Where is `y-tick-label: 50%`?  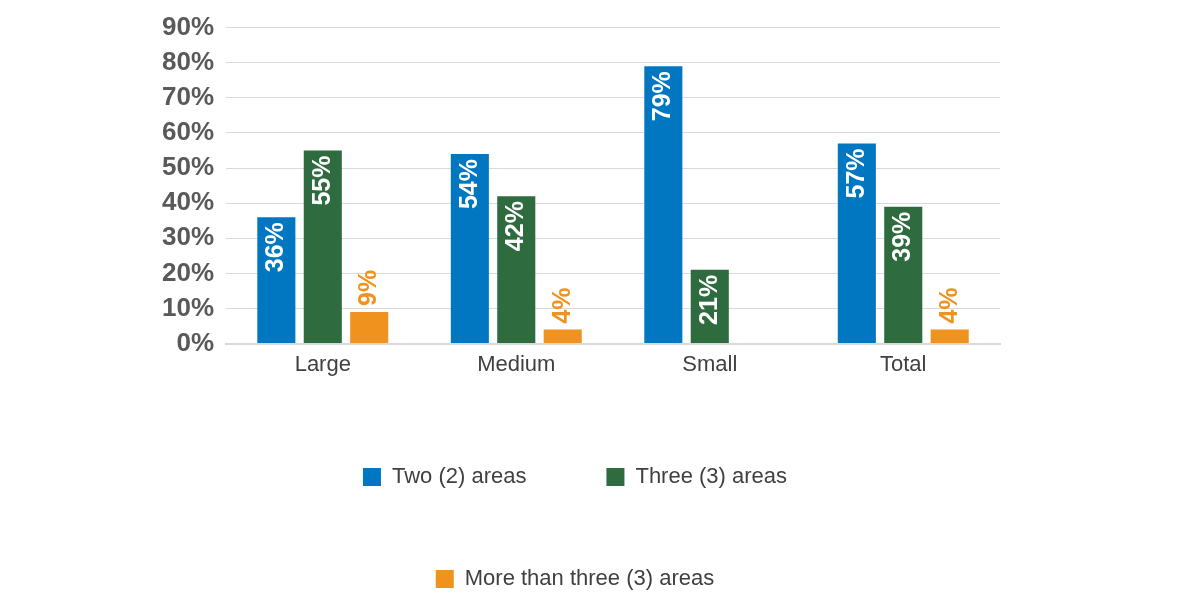
y-tick-label: 50% is located at coordinates (188, 166).